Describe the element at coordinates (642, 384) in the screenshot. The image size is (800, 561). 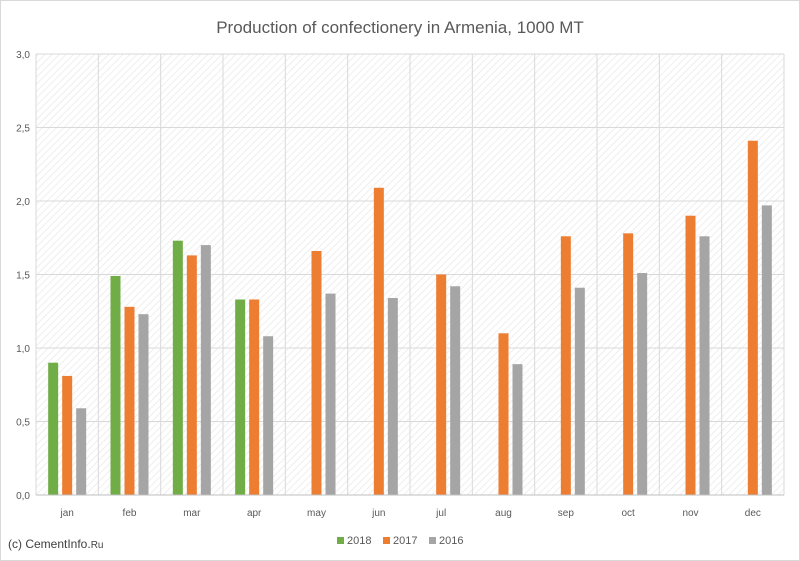
I see `bar-2016-oct` at that location.